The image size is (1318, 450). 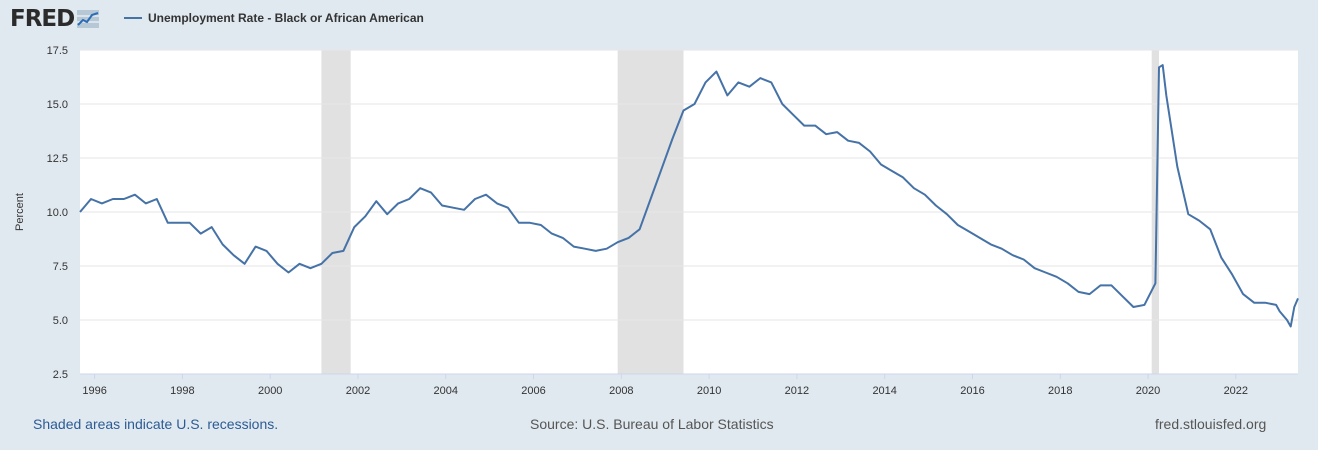 I want to click on y-tick-label: 5.0, so click(x=60, y=321).